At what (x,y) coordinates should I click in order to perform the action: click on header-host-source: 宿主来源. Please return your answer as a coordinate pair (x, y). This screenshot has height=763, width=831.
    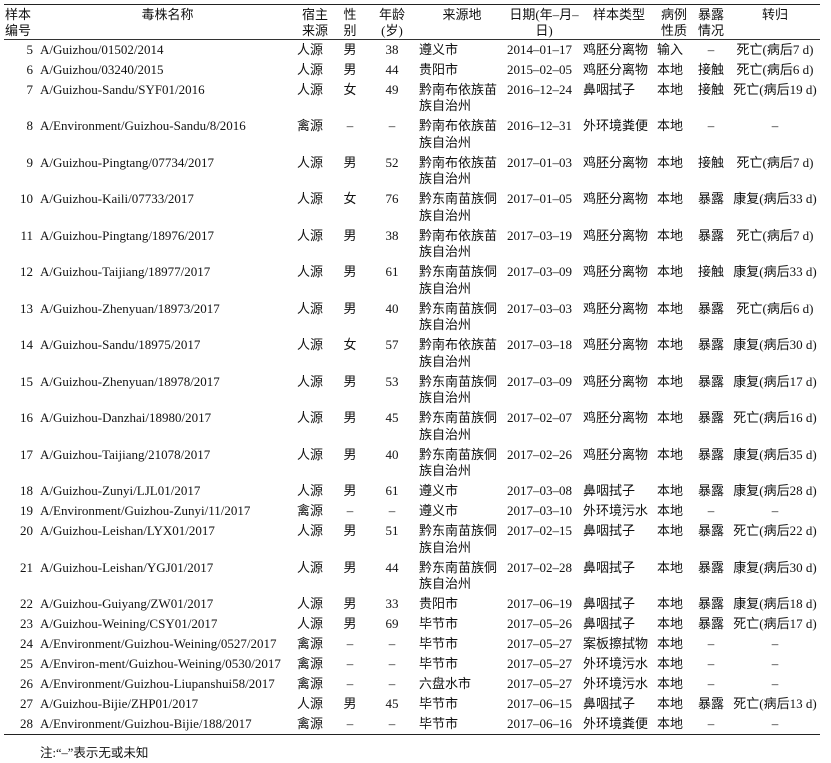
    Looking at the image, I should click on (315, 22).